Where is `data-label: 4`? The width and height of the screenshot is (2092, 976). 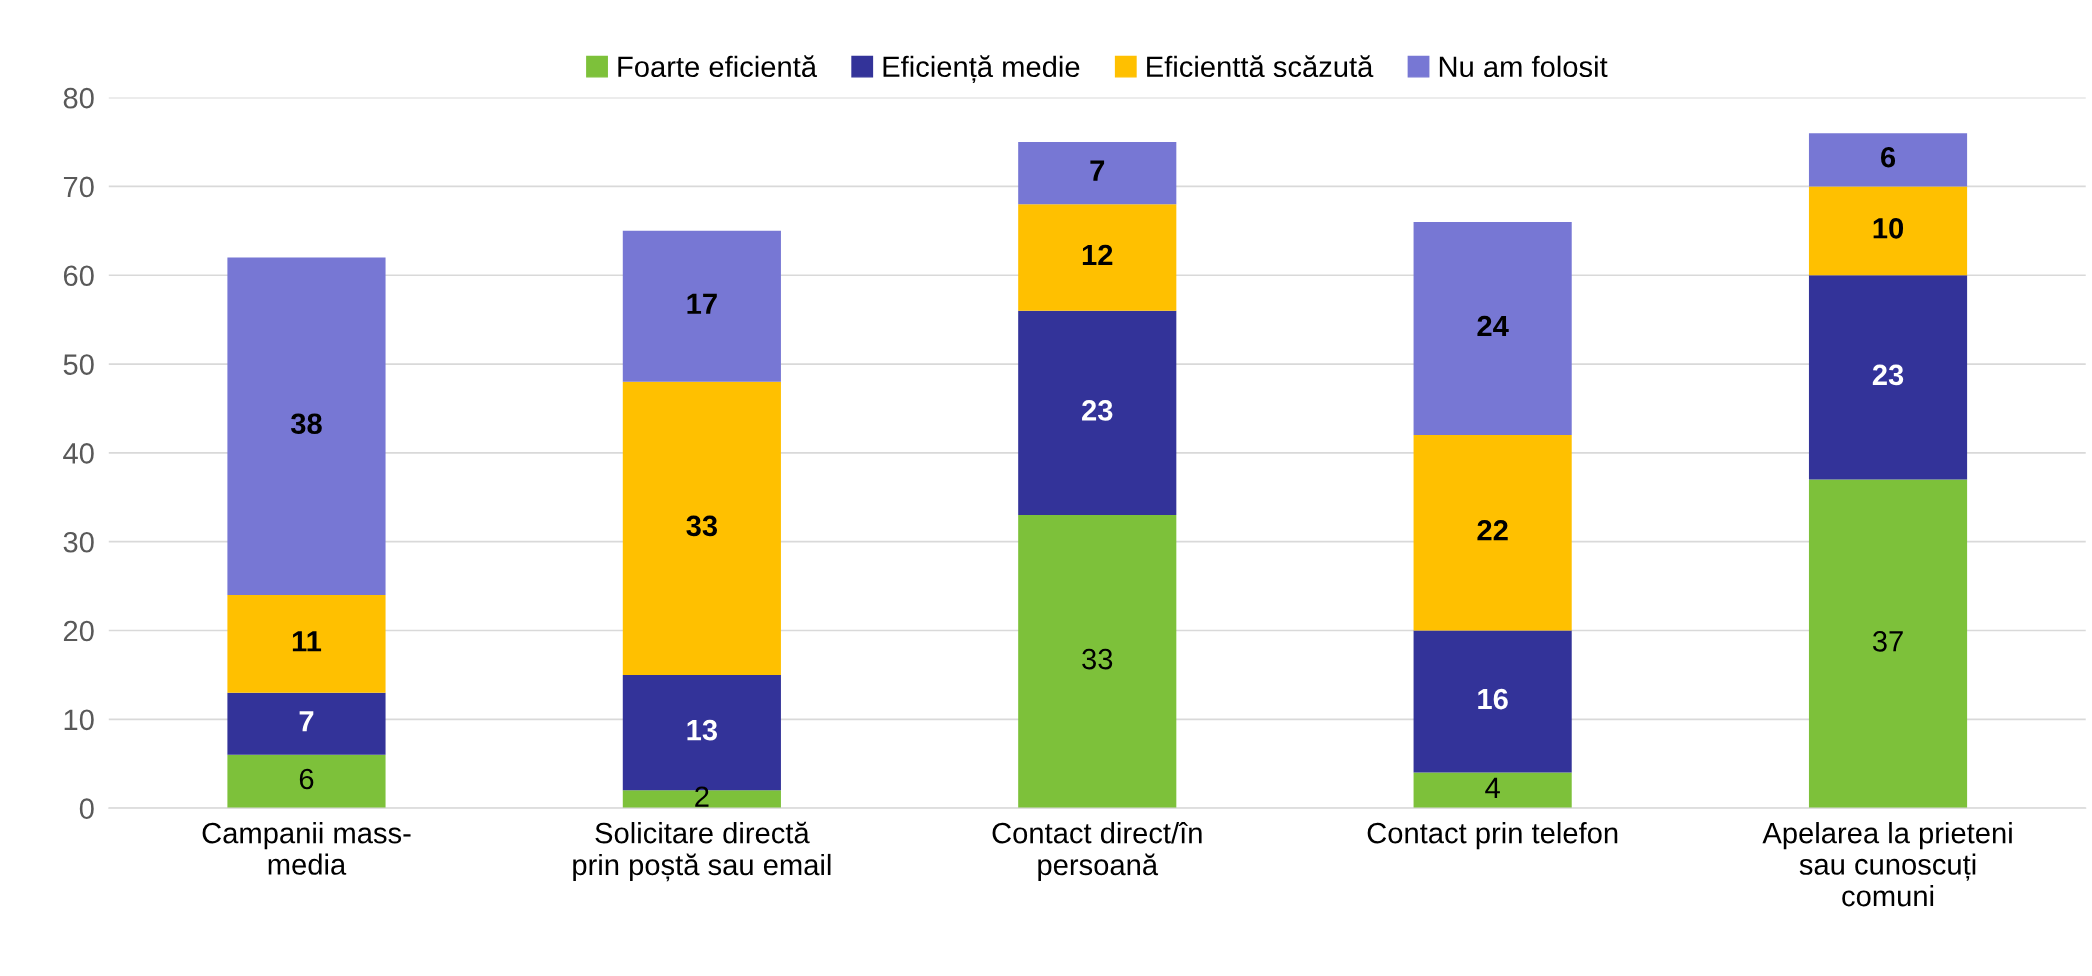
data-label: 4 is located at coordinates (1492, 787).